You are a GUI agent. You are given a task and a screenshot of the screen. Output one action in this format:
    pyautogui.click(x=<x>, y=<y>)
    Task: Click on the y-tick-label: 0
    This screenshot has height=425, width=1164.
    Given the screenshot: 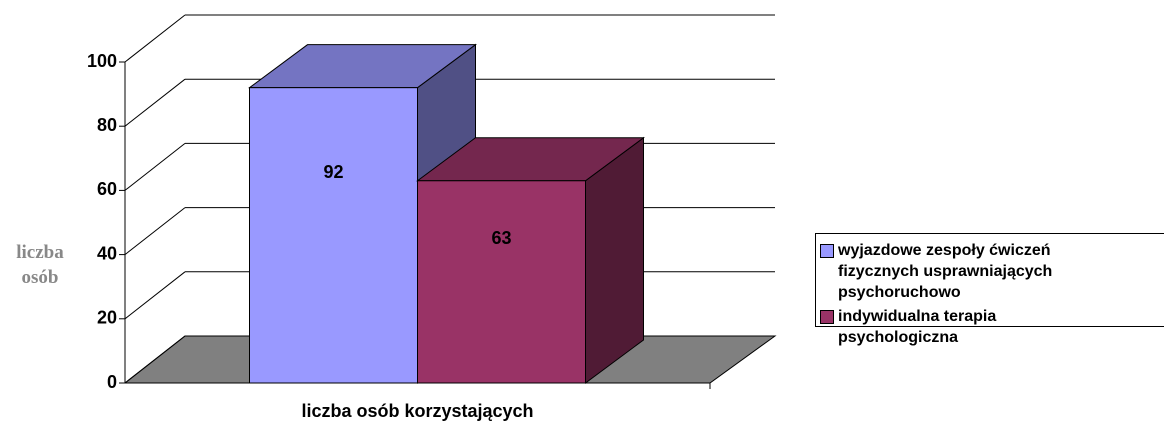 What is the action you would take?
    pyautogui.click(x=112, y=382)
    